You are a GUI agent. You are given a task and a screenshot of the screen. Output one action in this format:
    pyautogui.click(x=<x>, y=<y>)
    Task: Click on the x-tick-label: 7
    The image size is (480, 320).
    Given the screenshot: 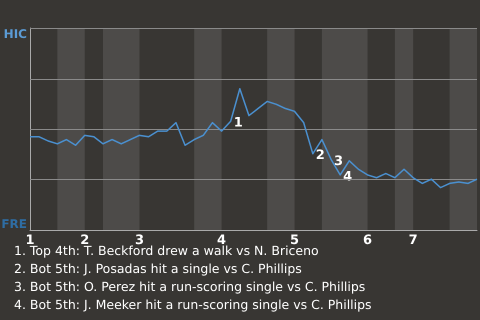 What is the action you would take?
    pyautogui.click(x=413, y=240)
    